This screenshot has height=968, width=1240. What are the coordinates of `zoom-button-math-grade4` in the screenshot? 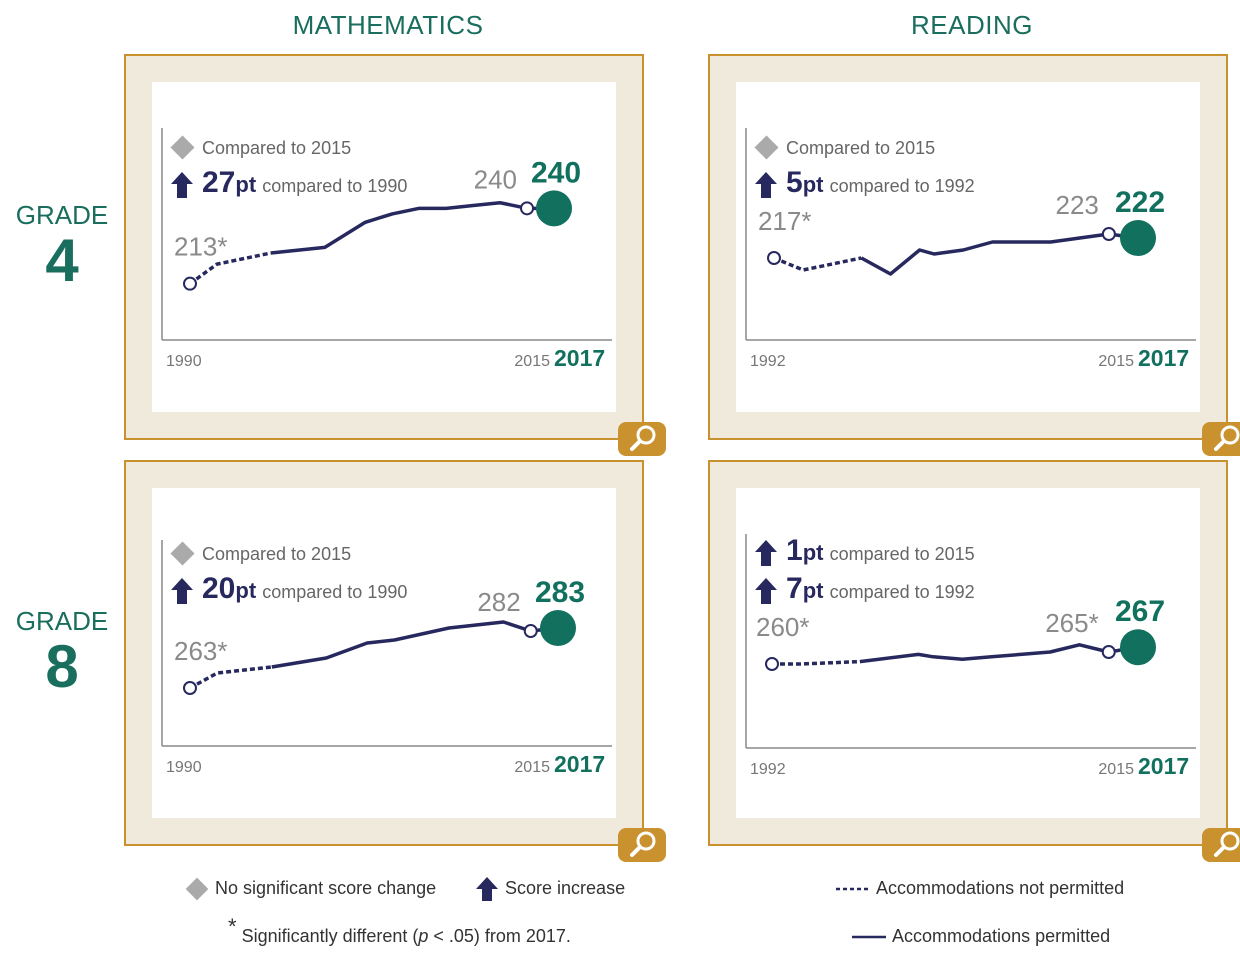 It's located at (642, 439).